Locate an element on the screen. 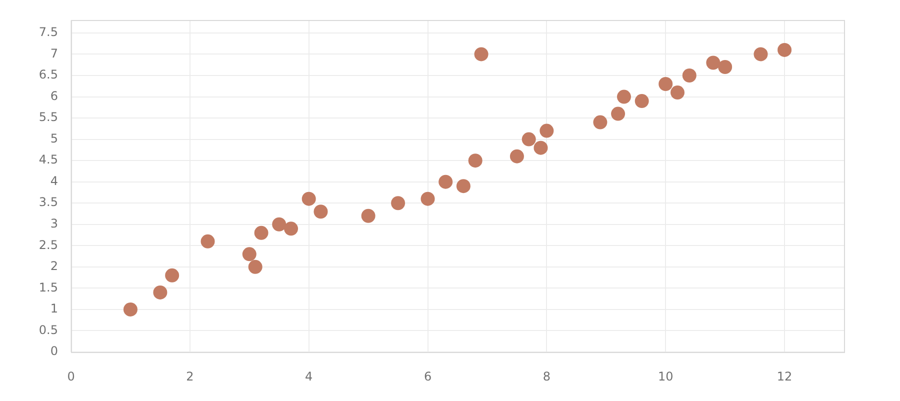 The image size is (900, 401). y-tick-label: 1 is located at coordinates (54, 309).